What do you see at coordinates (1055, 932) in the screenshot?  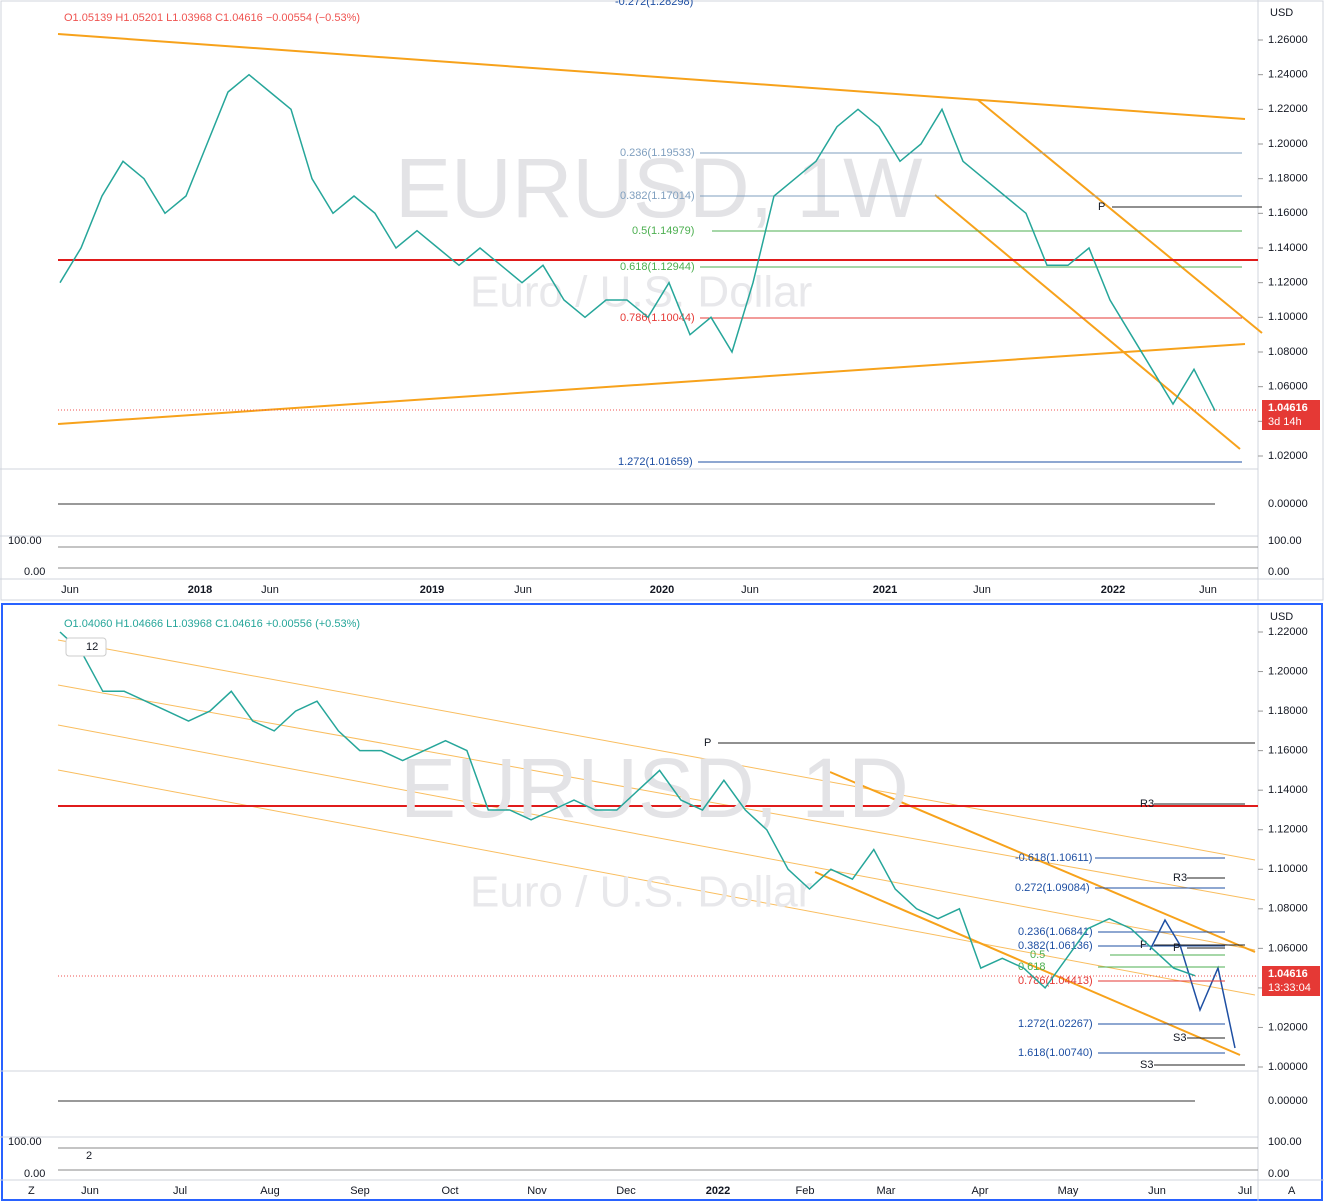 I see `fib-label: 0.236(1.06841)` at bounding box center [1055, 932].